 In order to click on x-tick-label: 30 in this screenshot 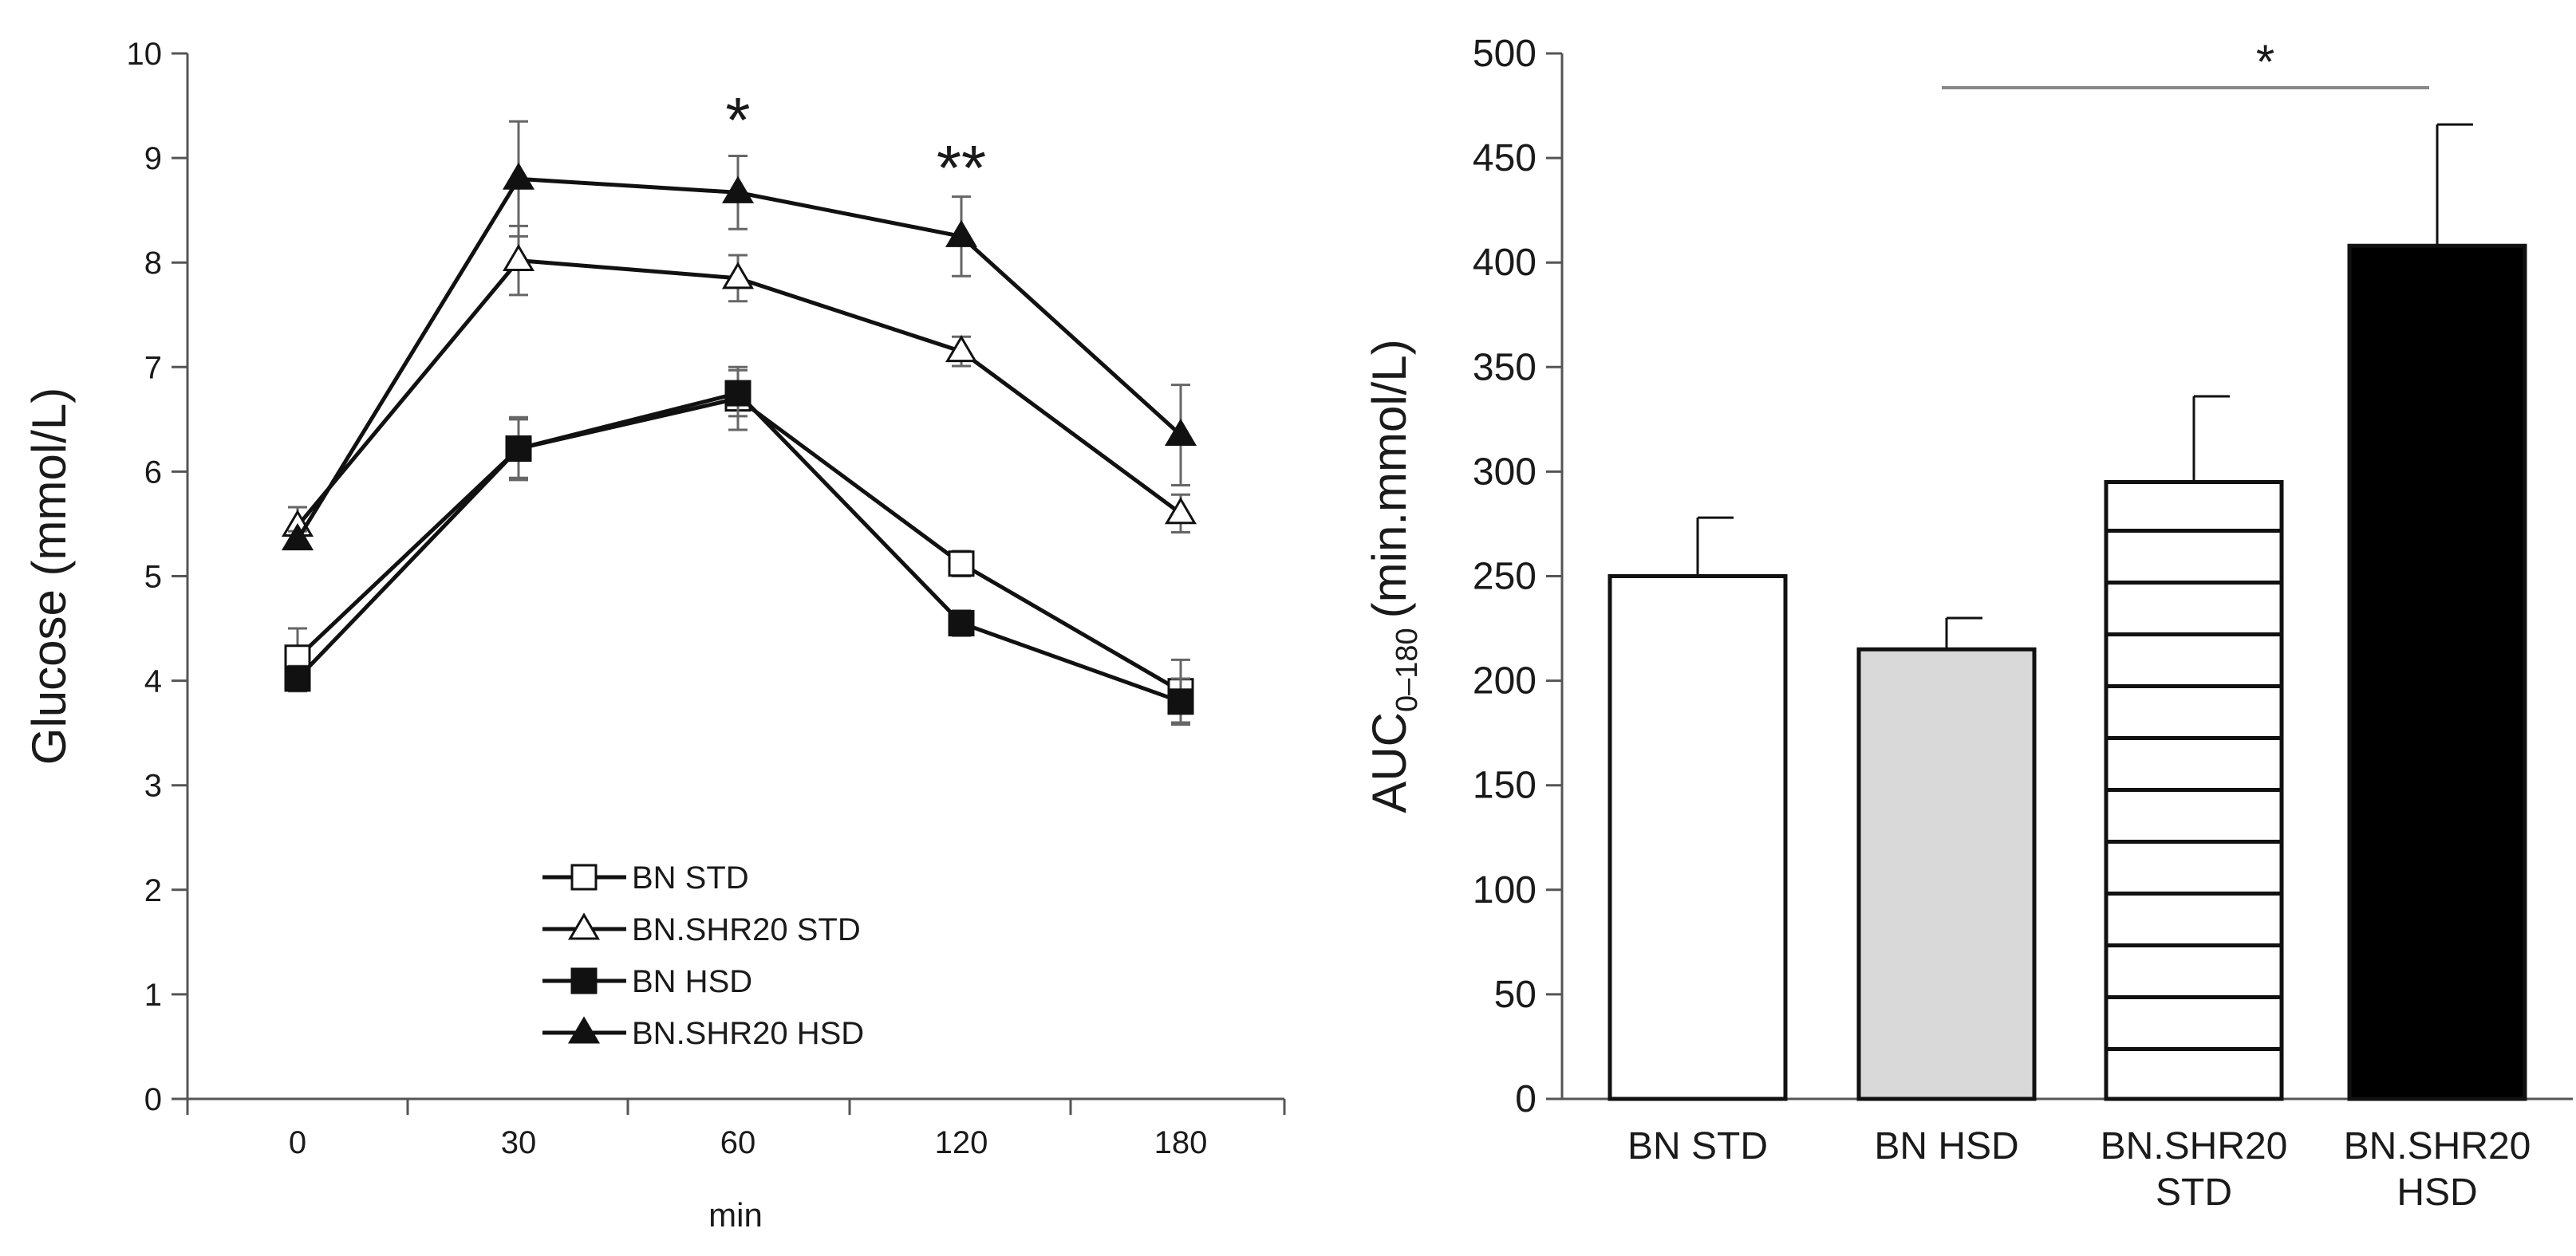, I will do `click(519, 1142)`.